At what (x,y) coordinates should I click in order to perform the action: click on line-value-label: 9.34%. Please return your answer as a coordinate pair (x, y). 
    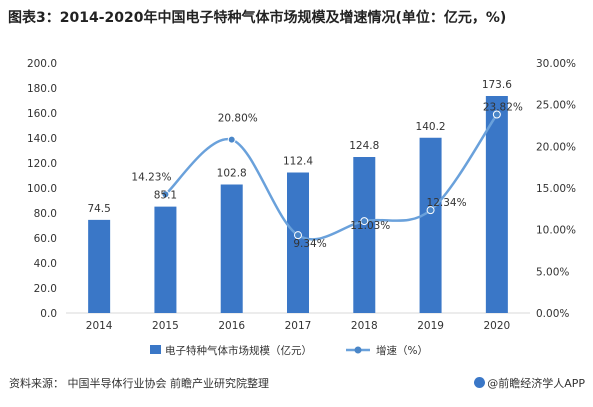
    Looking at the image, I should click on (309, 244).